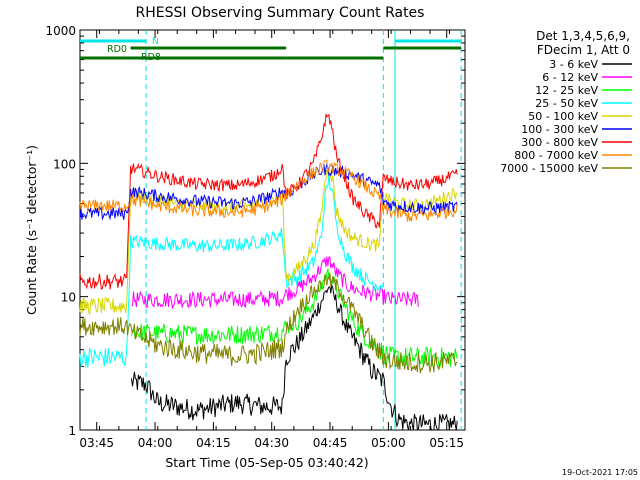 The height and width of the screenshot is (480, 640). What do you see at coordinates (583, 50) in the screenshot?
I see `legend-header-2: FDecim 1, Att 0` at bounding box center [583, 50].